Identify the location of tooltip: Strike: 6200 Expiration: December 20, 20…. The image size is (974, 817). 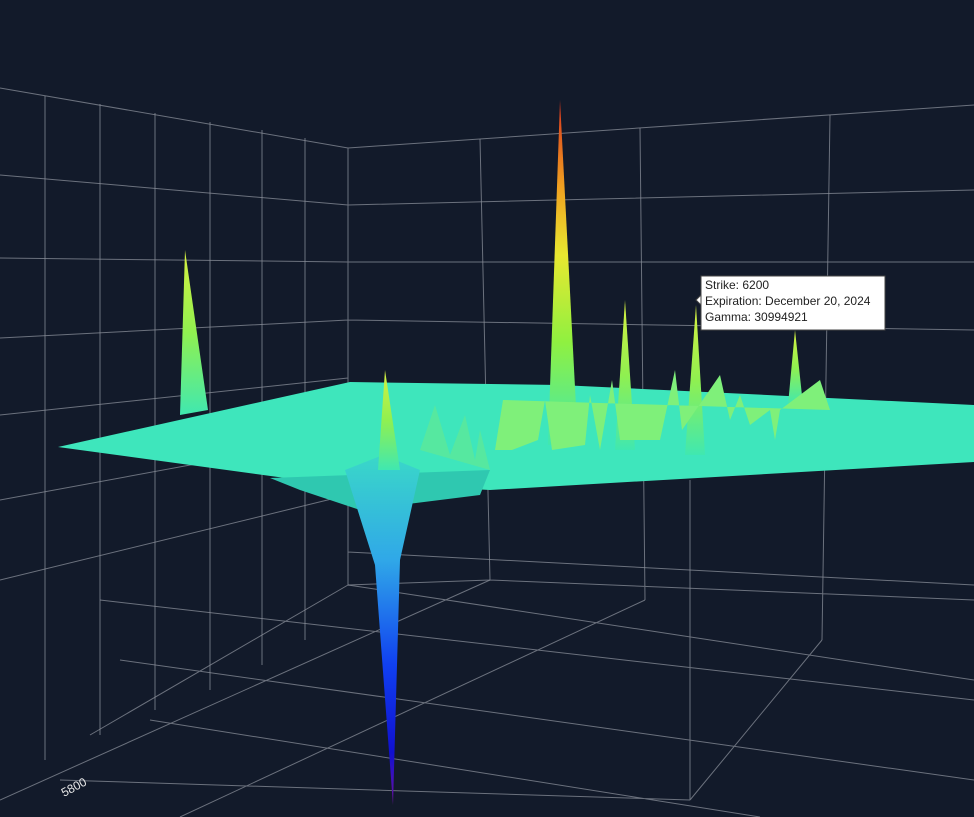
(790, 303).